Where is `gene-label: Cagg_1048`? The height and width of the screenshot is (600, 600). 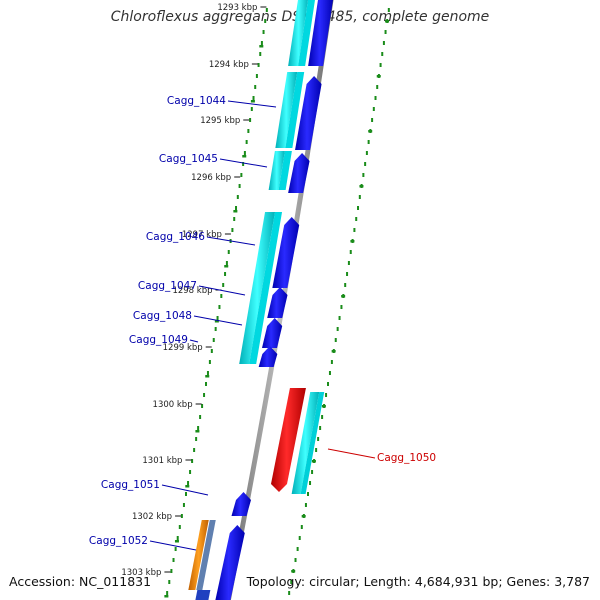
gene-label: Cagg_1048 is located at coordinates (162, 316).